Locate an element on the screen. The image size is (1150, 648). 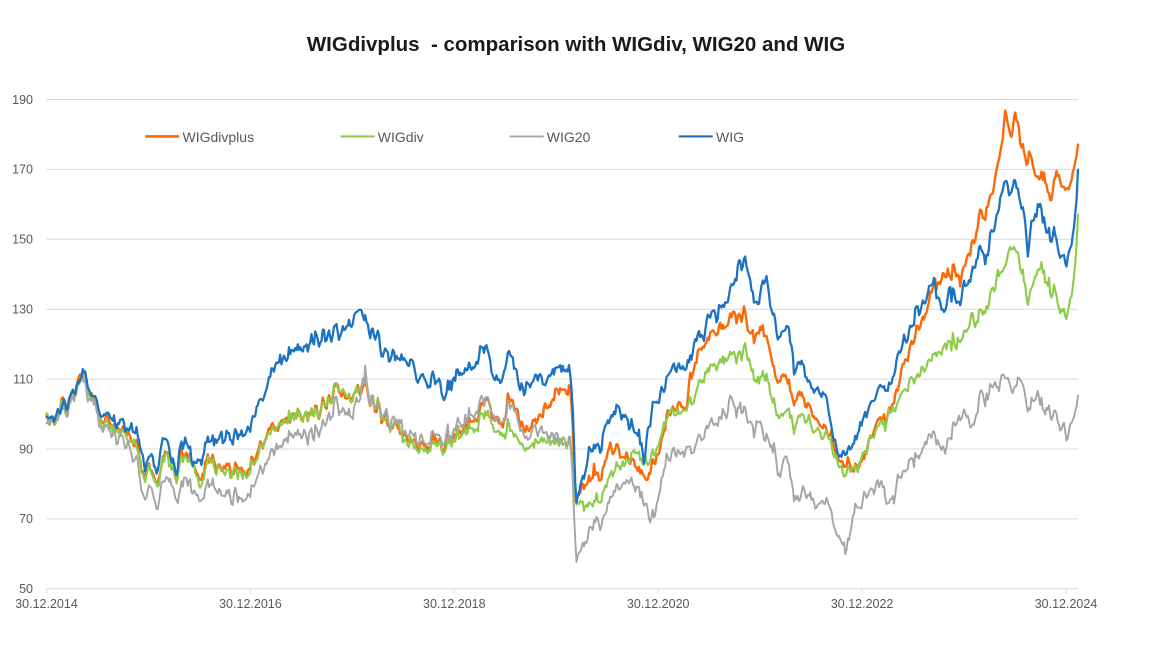
svg-text: 110 is located at coordinates (23, 379).